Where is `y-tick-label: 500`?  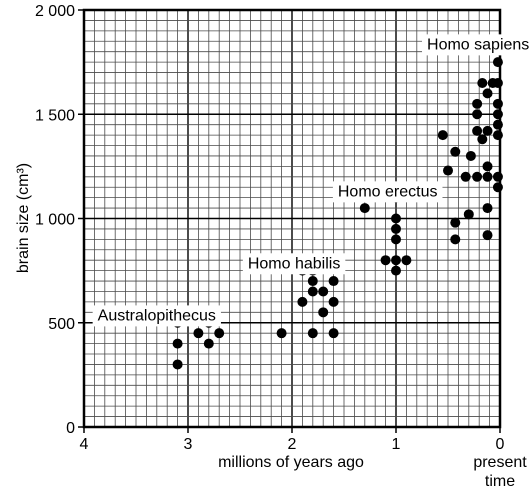 y-tick-label: 500 is located at coordinates (61, 324).